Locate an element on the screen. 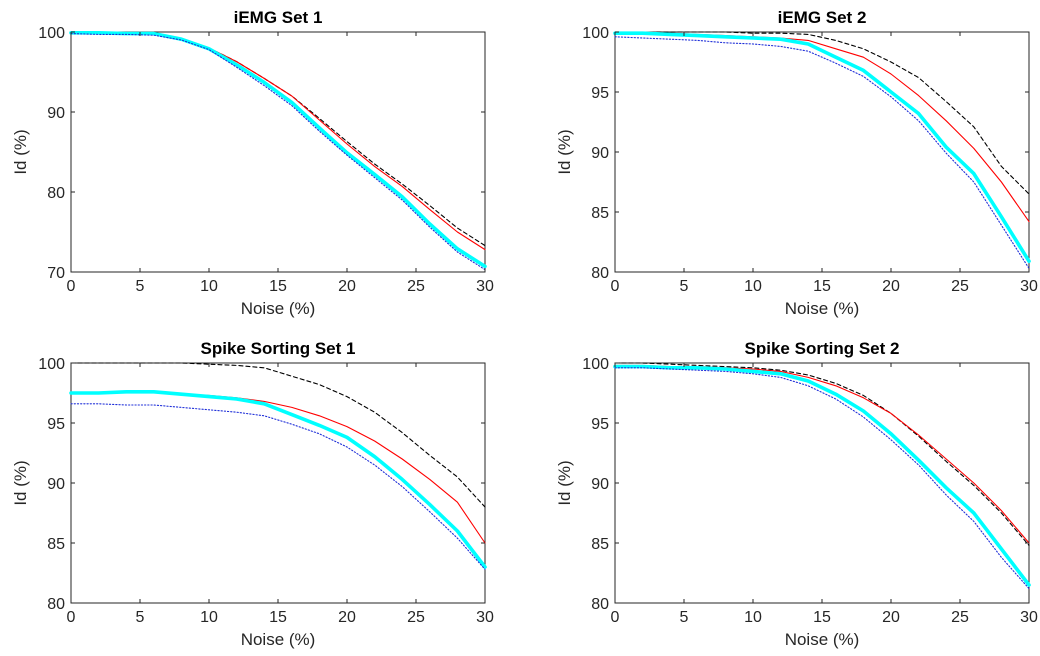 The width and height of the screenshot is (1040, 656). chart-title: Spike Sorting Set 1 is located at coordinates (278, 348).